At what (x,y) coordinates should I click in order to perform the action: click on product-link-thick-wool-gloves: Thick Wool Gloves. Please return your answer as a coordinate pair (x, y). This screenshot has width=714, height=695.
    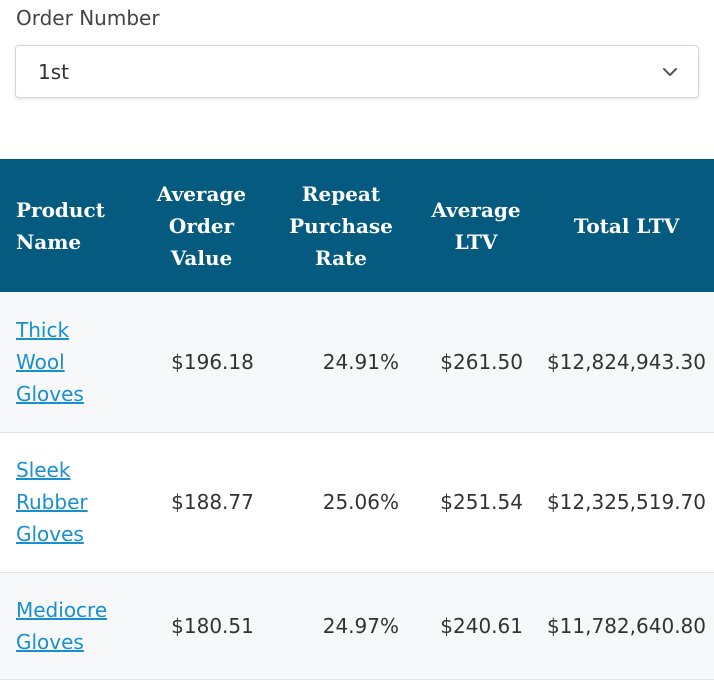
    Looking at the image, I should click on (50, 361).